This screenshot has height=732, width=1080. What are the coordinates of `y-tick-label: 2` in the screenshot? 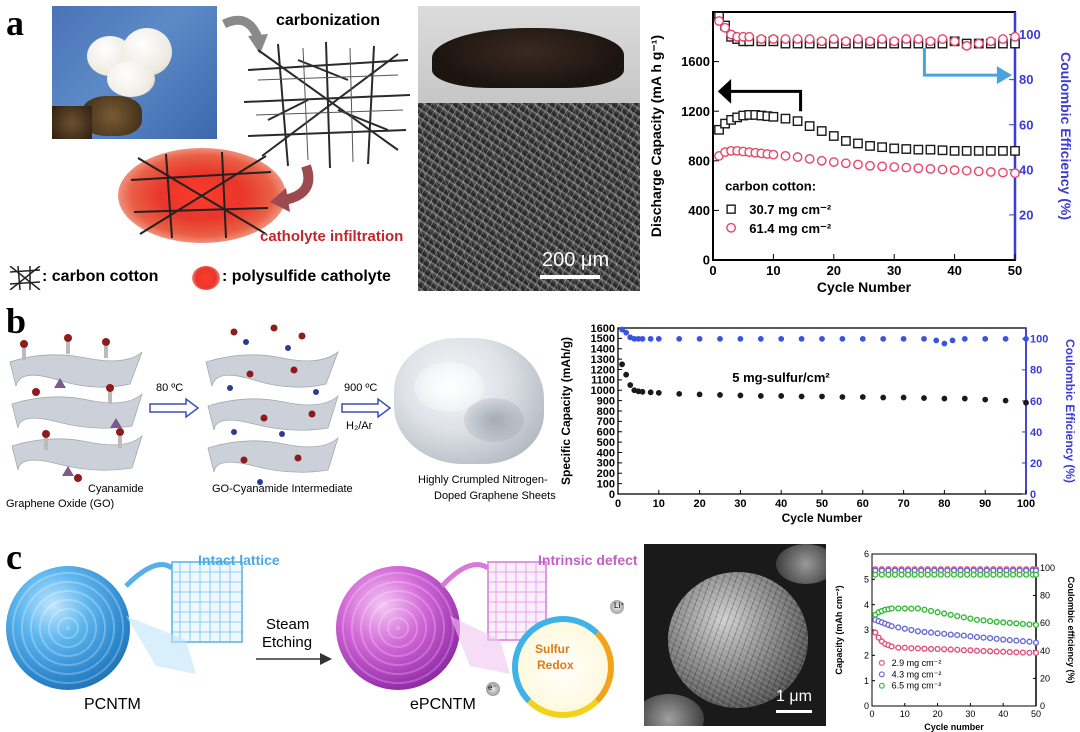 It's located at (866, 655).